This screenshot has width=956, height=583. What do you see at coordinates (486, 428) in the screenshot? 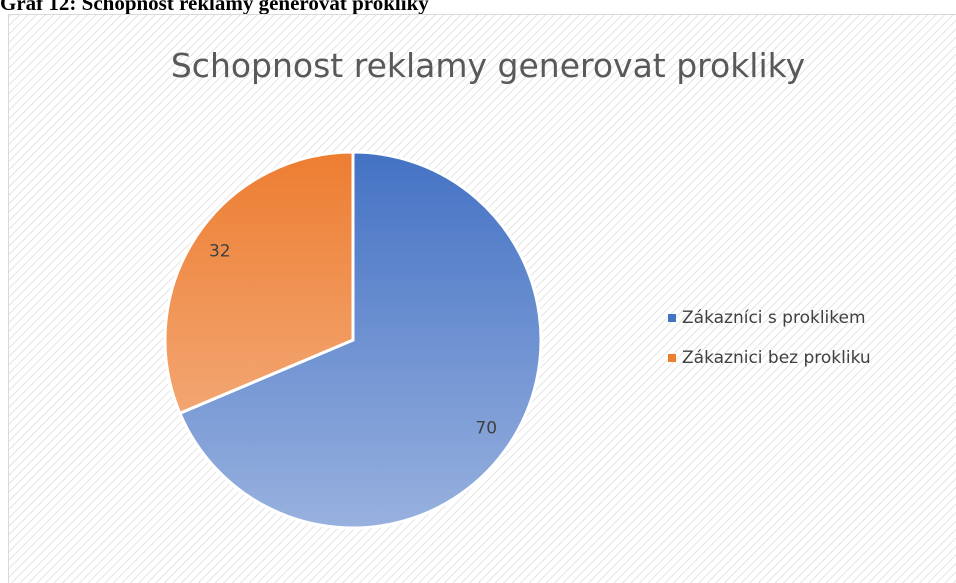
I see `data-label: 70` at bounding box center [486, 428].